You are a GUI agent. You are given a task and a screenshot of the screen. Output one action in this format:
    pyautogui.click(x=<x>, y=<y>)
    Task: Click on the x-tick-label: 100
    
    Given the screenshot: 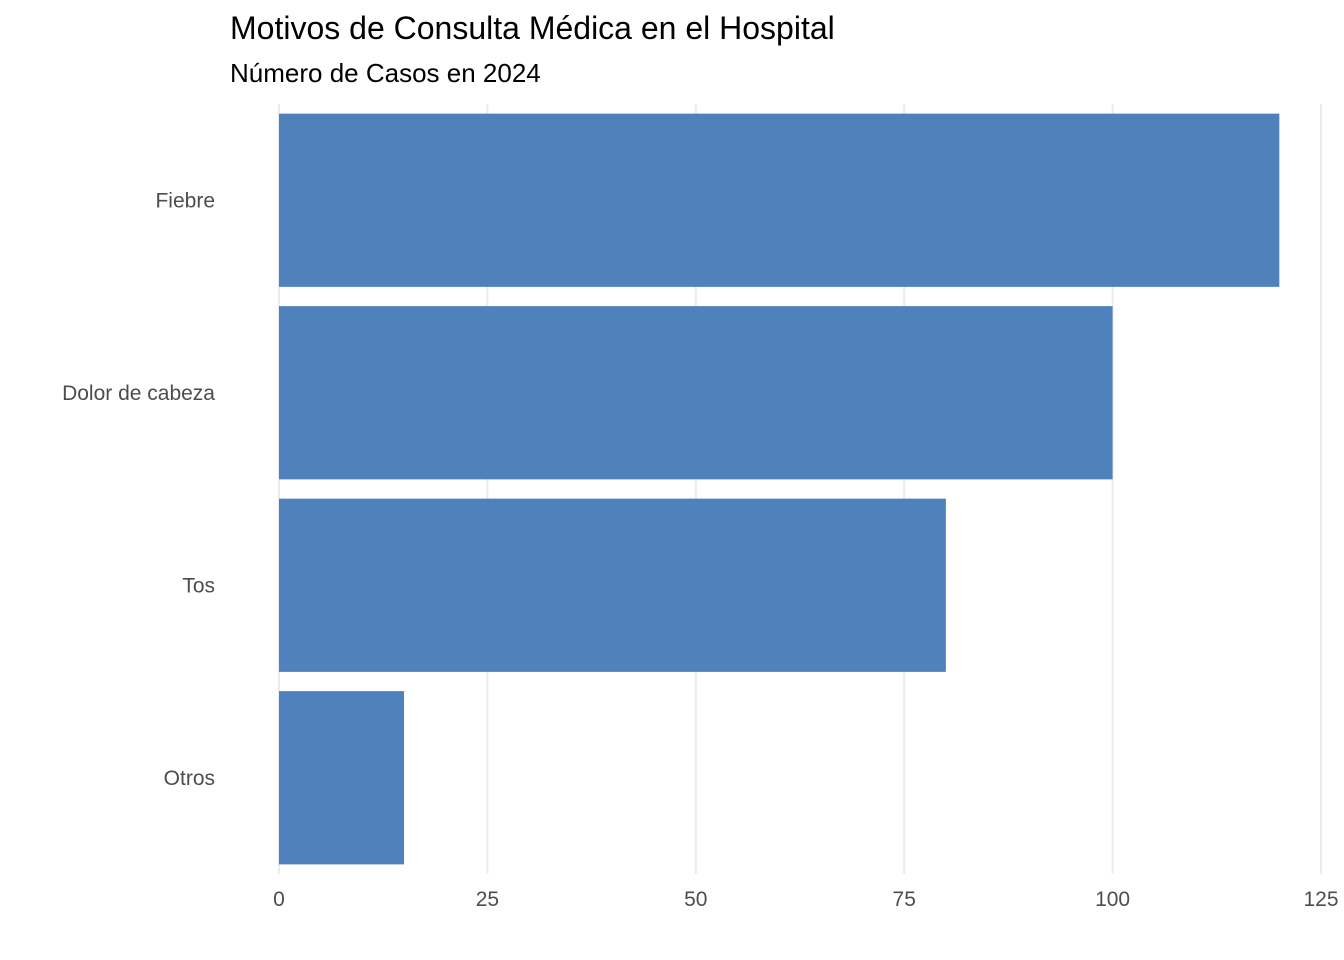 What is the action you would take?
    pyautogui.click(x=1112, y=899)
    